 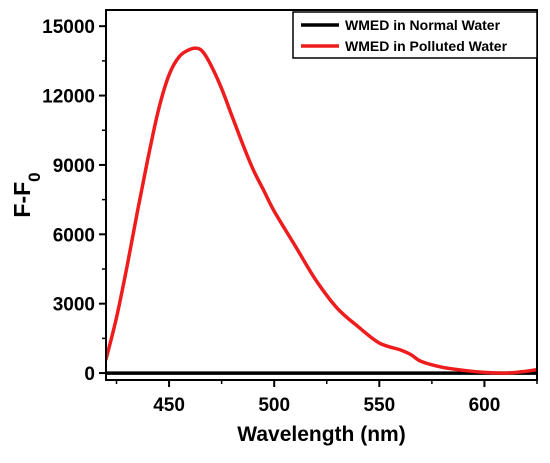 I want to click on x-tick-label: 450, so click(x=169, y=405).